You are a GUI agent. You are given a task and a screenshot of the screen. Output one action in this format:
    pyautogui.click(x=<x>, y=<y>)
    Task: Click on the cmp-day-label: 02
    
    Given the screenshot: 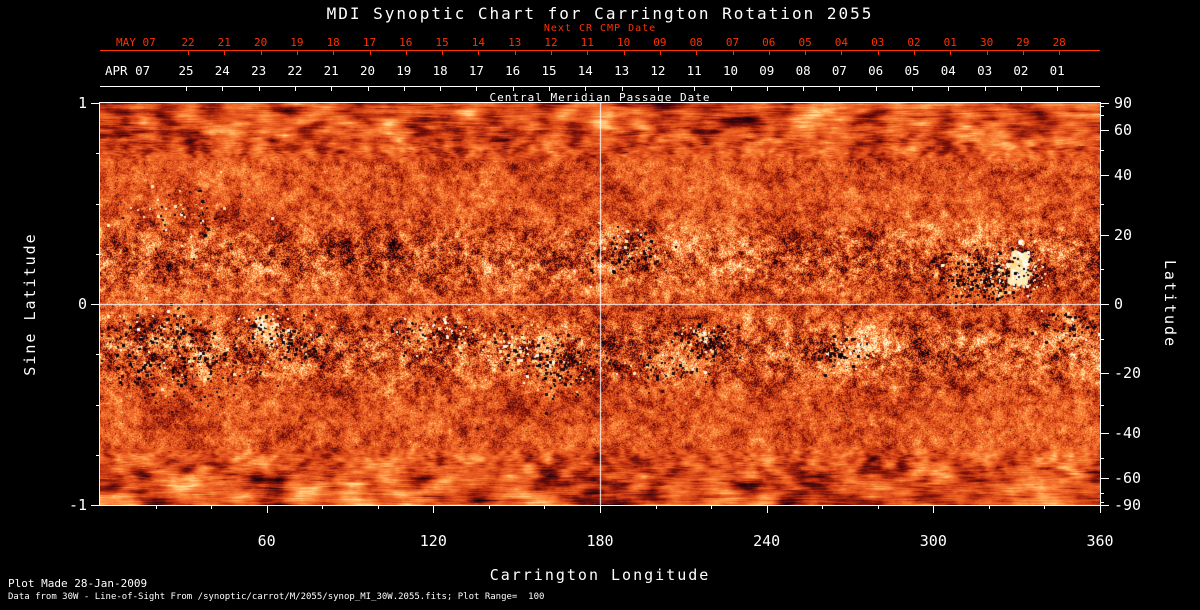 What is the action you would take?
    pyautogui.click(x=1021, y=70)
    